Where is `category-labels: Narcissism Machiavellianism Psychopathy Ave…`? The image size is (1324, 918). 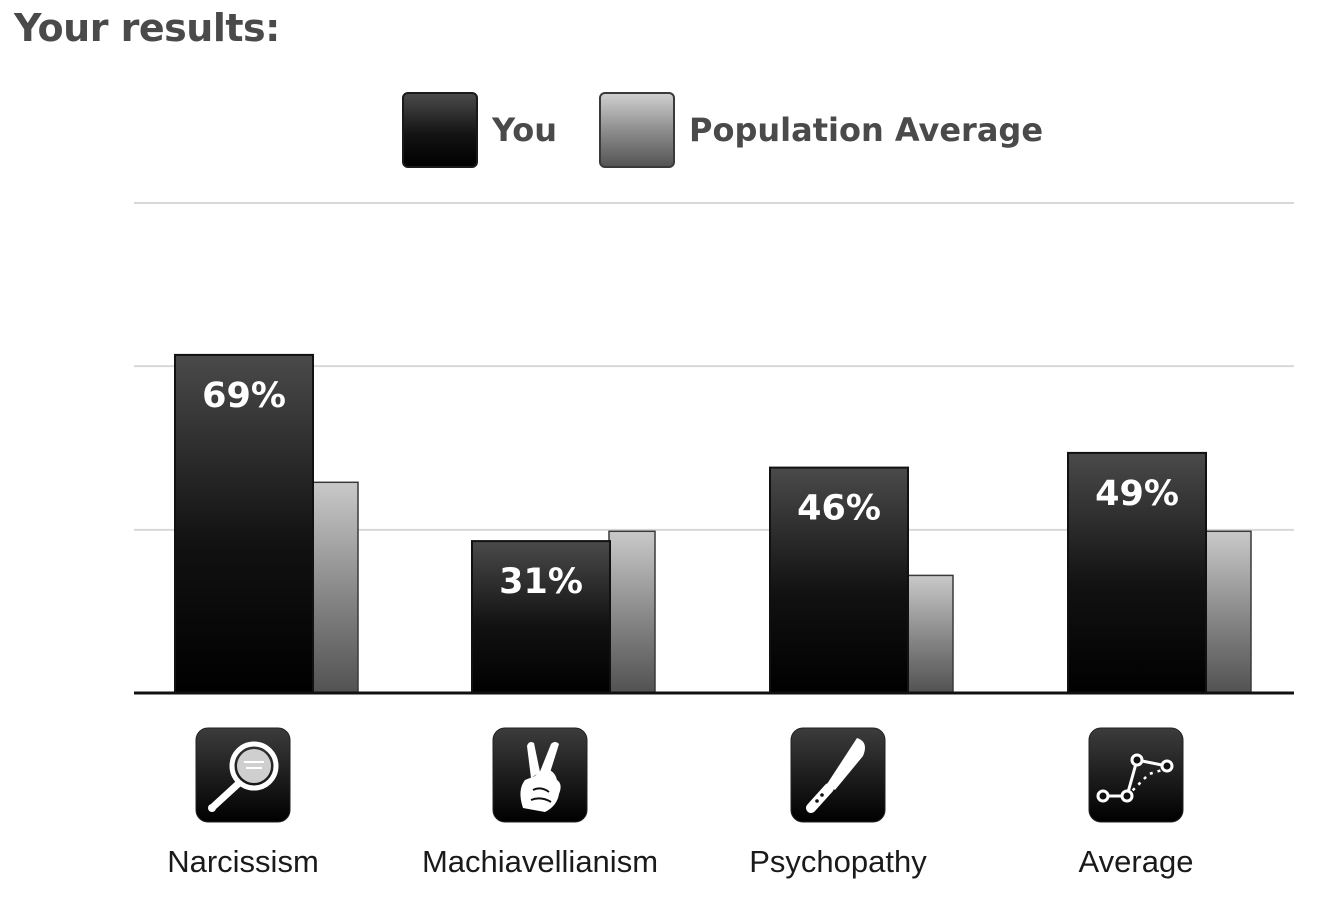 category-labels: Narcissism Machiavellianism Psychopathy Ave… is located at coordinates (680, 861).